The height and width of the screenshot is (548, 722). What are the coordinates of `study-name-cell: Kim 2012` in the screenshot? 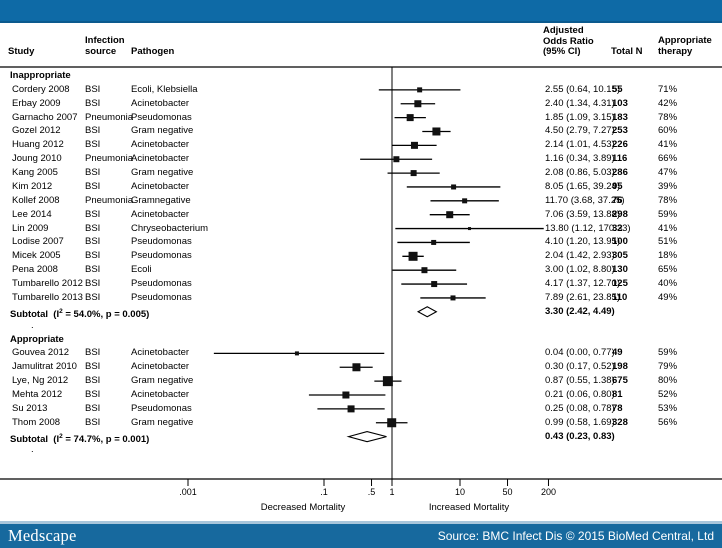 It's located at (32, 186).